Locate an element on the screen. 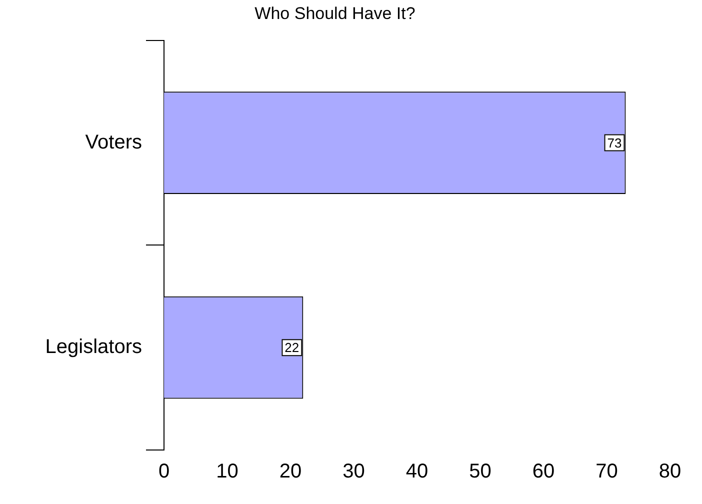  x-tick-label: 60 is located at coordinates (543, 471).